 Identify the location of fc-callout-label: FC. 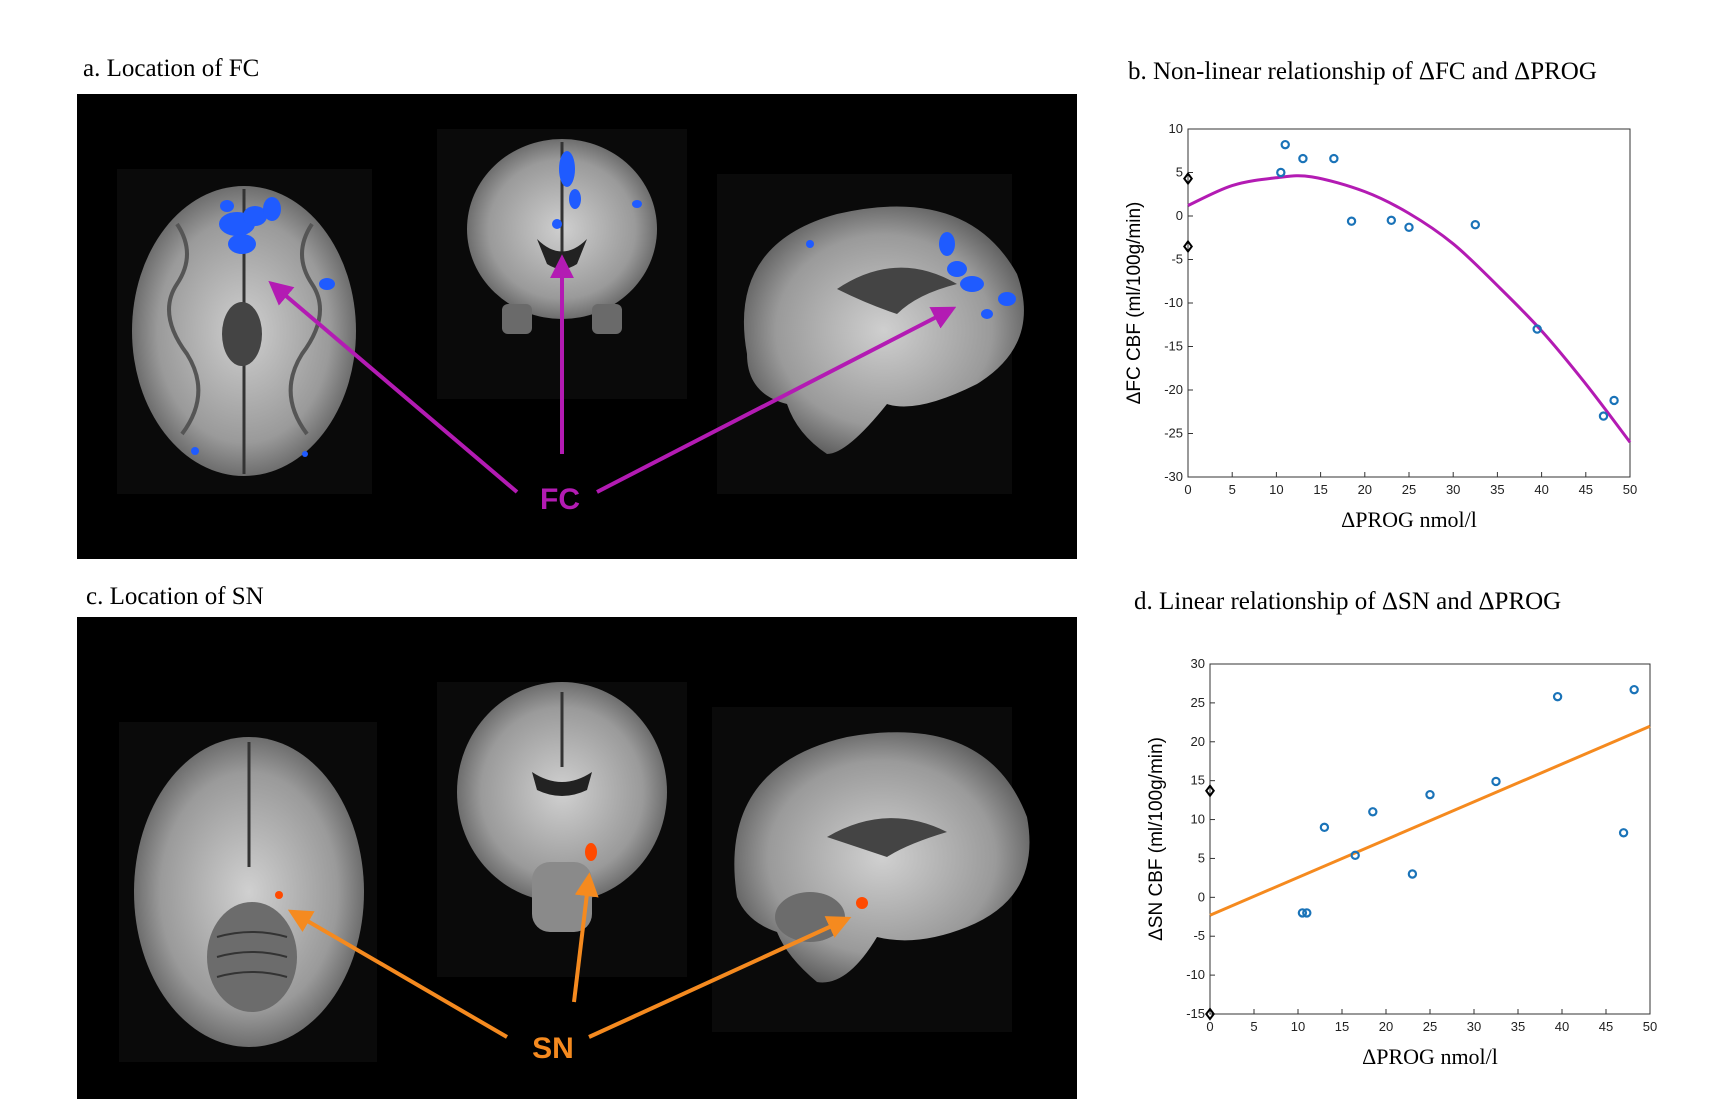
(560, 499).